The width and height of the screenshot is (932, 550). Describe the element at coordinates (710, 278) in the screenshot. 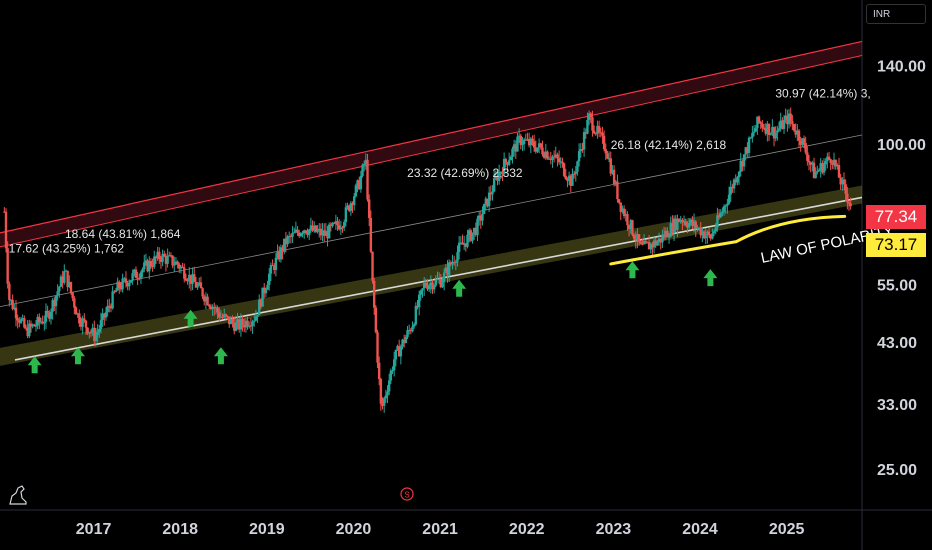

I see `arrow-shape` at that location.